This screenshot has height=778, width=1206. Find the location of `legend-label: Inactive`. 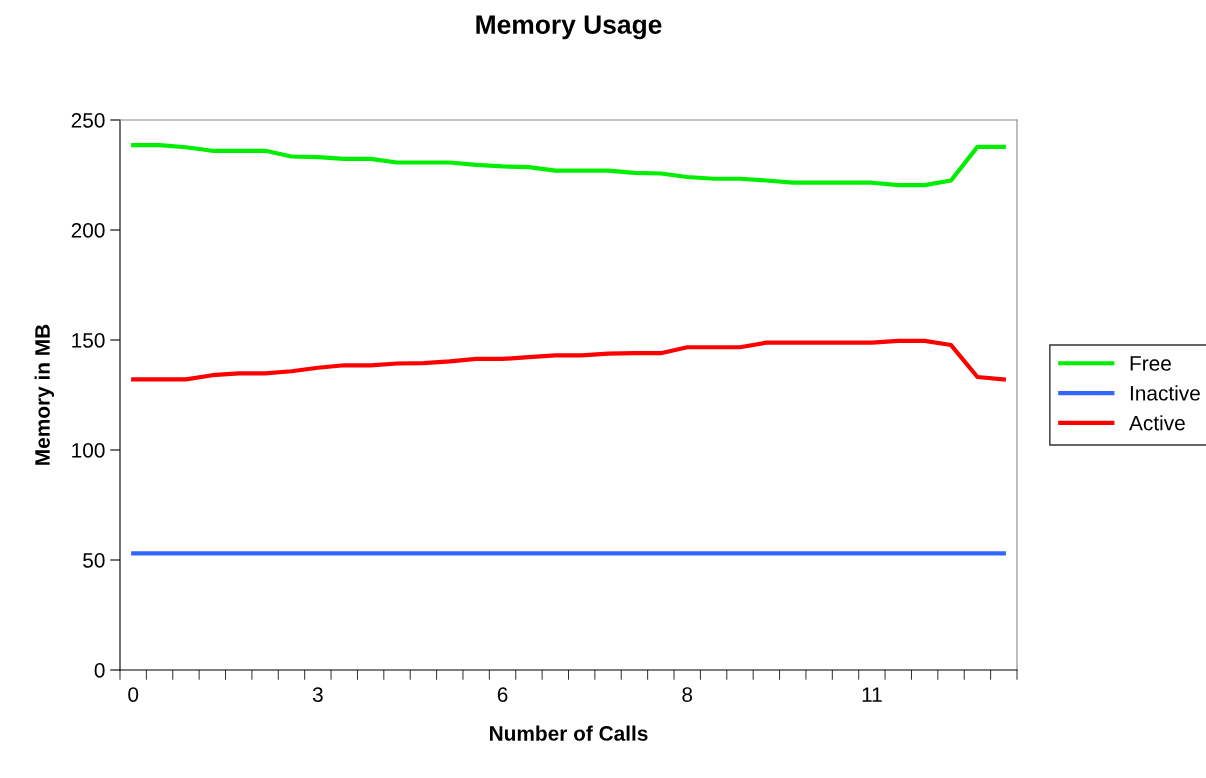

legend-label: Inactive is located at coordinates (1165, 393).